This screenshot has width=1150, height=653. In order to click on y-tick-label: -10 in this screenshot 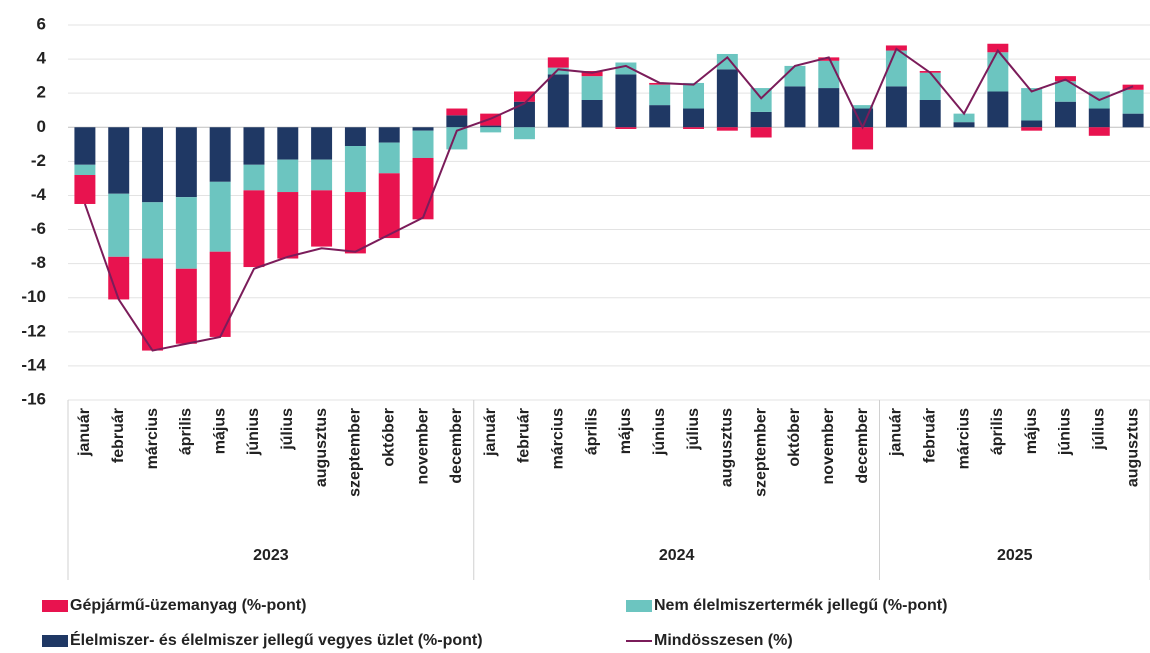, I will do `click(33, 296)`.